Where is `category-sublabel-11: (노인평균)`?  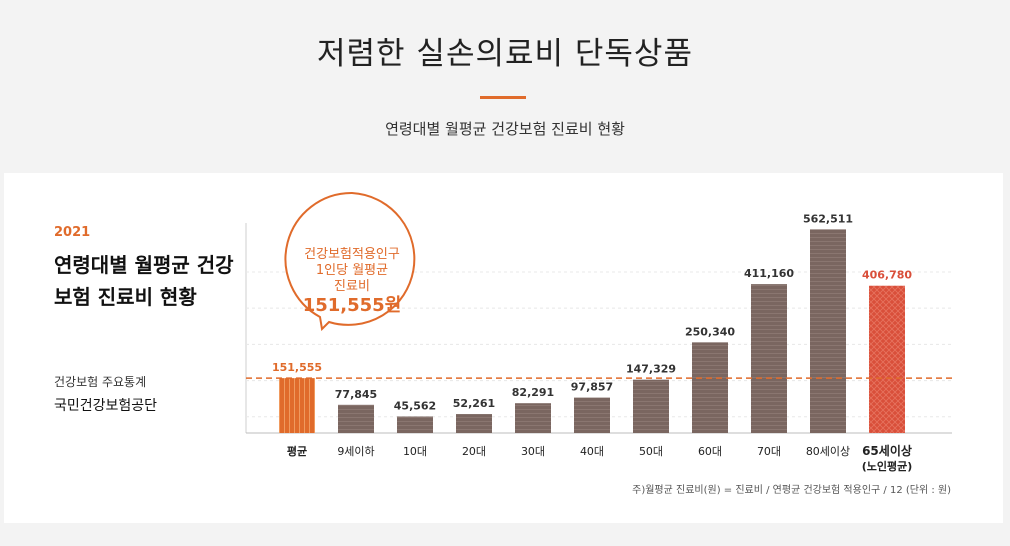 category-sublabel-11: (노인평균) is located at coordinates (887, 466).